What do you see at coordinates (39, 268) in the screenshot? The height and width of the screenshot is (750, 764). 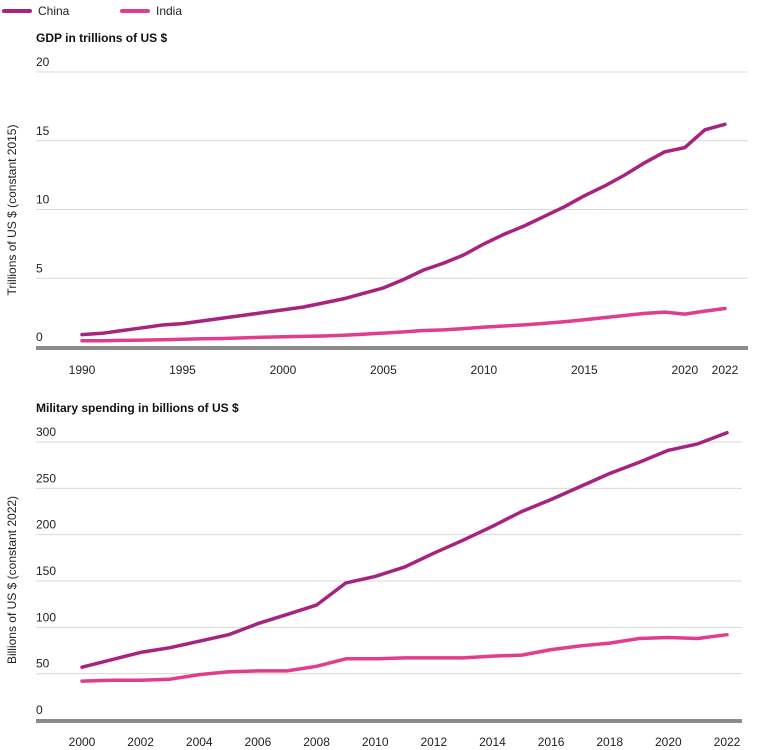 I see `y-tick-label: 5` at bounding box center [39, 268].